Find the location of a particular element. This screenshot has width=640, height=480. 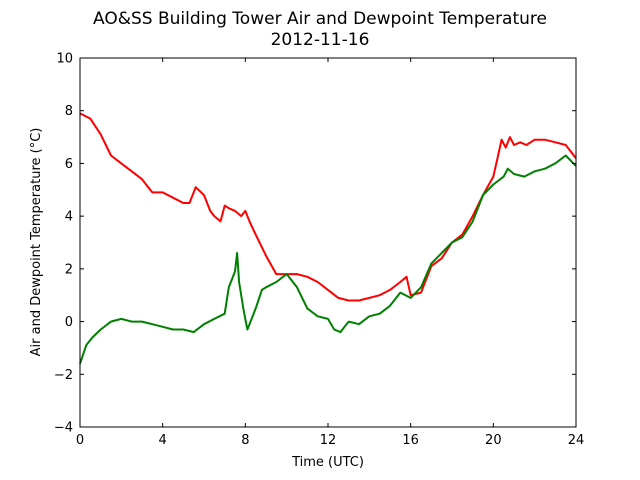

x-tick-label: 24 is located at coordinates (576, 440).